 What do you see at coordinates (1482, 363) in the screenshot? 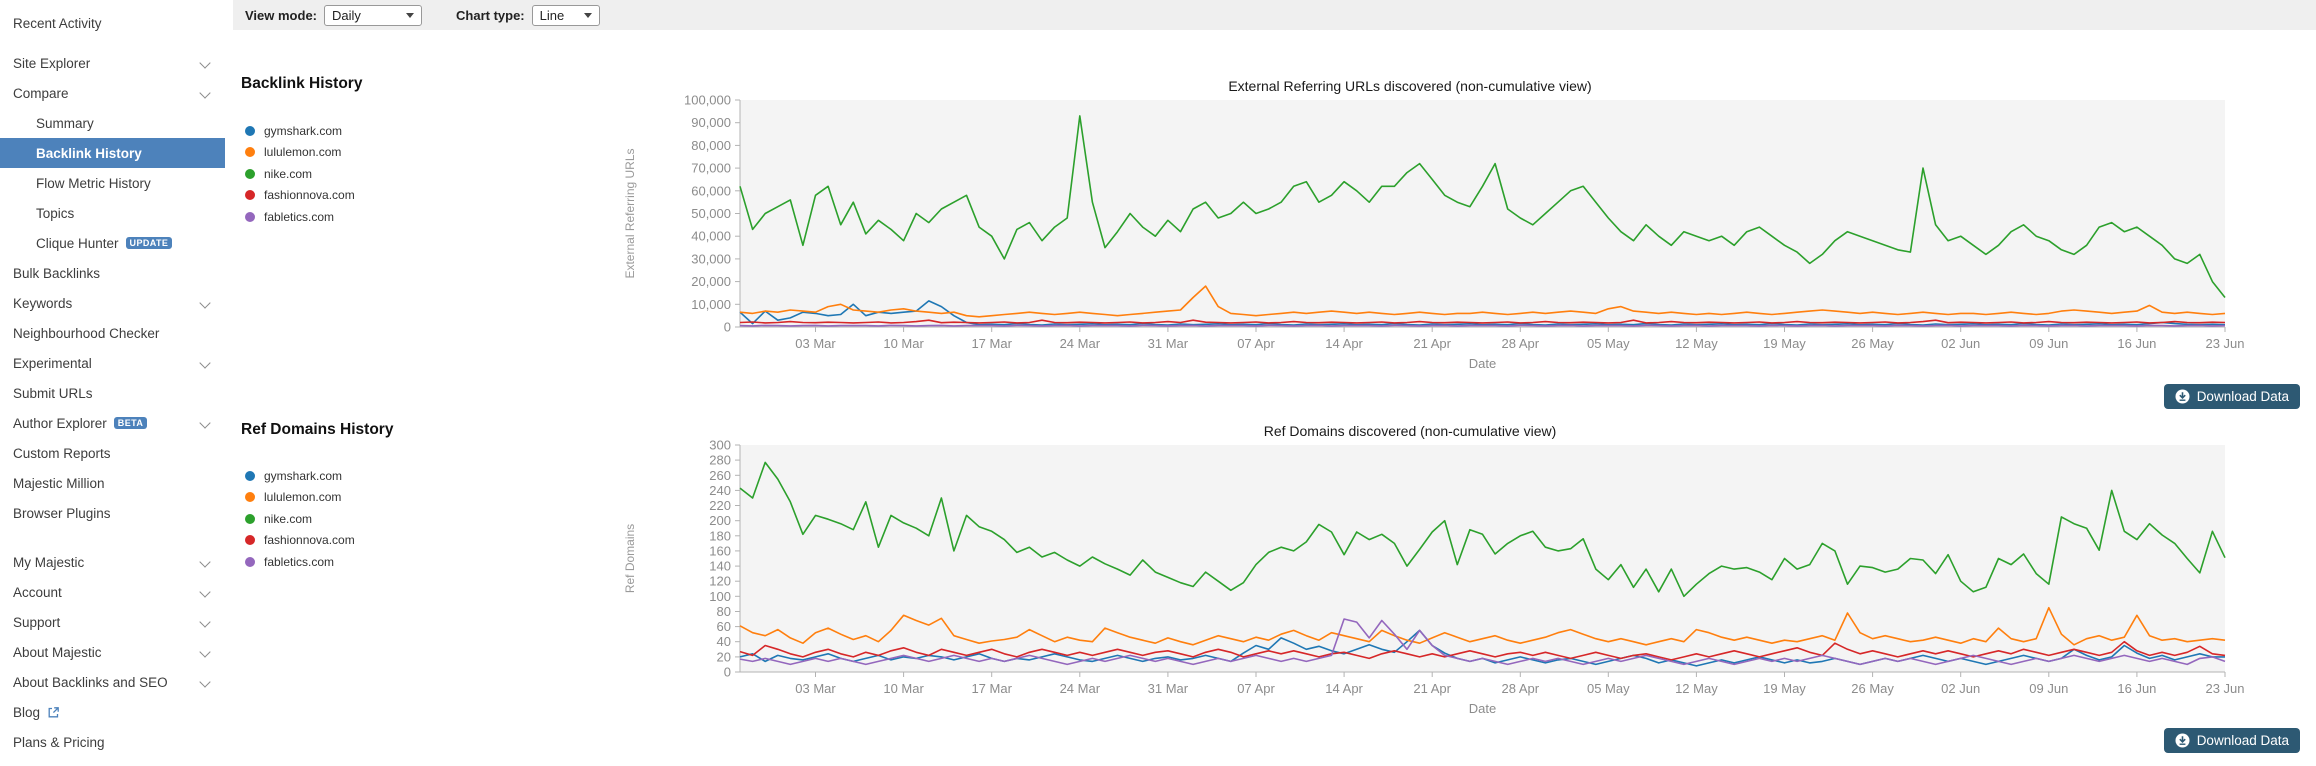
I see `svg-text: Date` at bounding box center [1482, 363].